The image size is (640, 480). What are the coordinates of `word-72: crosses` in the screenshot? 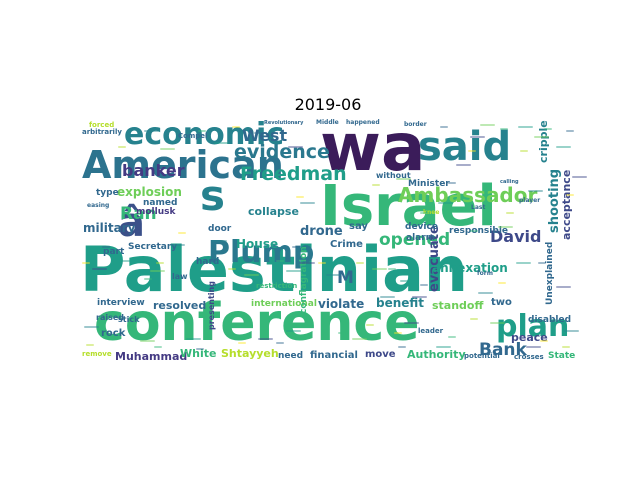 It's located at (529, 357).